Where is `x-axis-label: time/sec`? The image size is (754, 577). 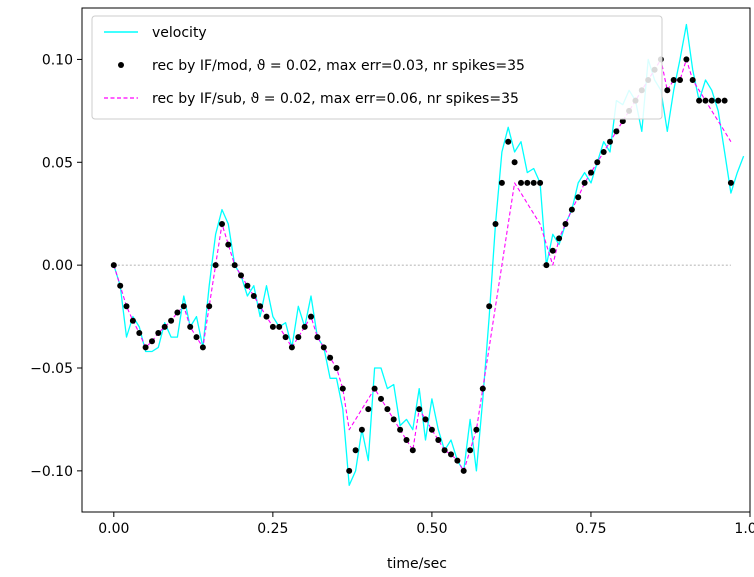
x-axis-label: time/sec is located at coordinates (417, 564).